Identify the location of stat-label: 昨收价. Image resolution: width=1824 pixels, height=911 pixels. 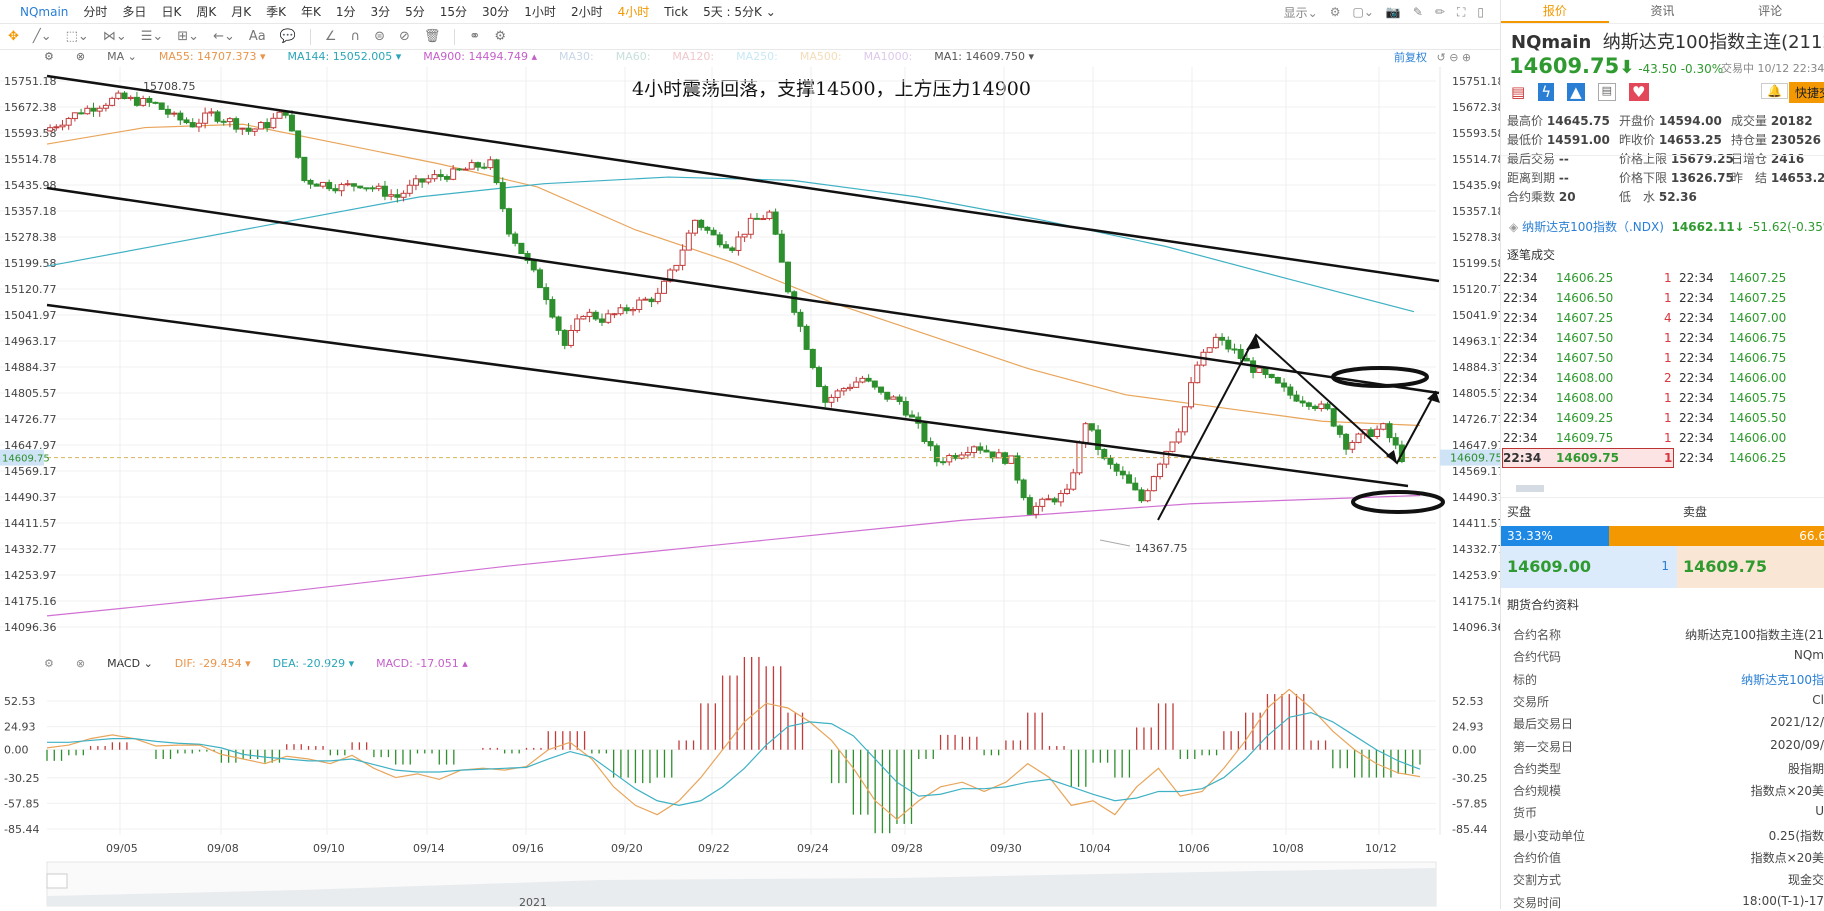
(1637, 140).